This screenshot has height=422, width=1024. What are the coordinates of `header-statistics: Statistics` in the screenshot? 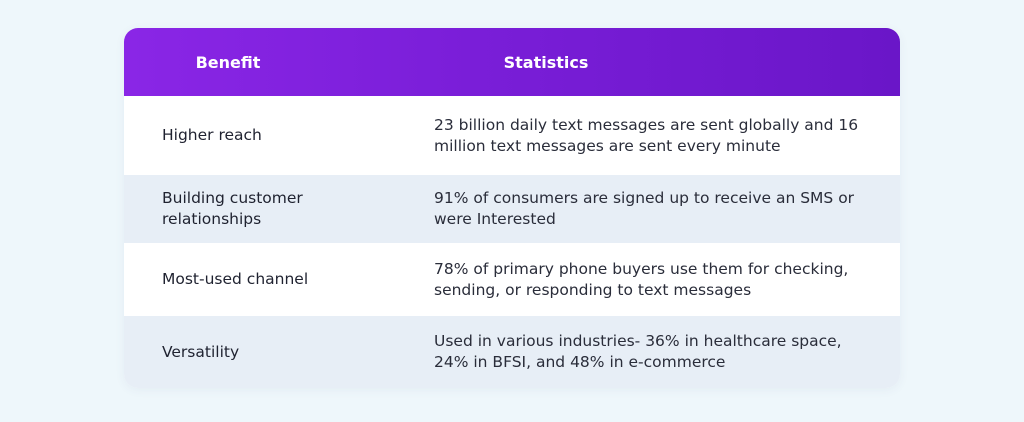 It's located at (546, 62).